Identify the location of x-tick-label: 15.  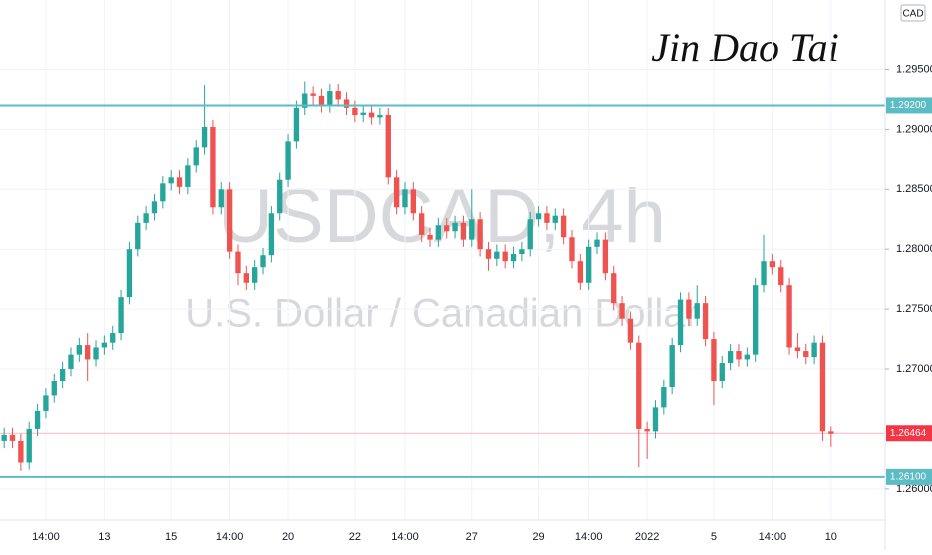
(171, 537).